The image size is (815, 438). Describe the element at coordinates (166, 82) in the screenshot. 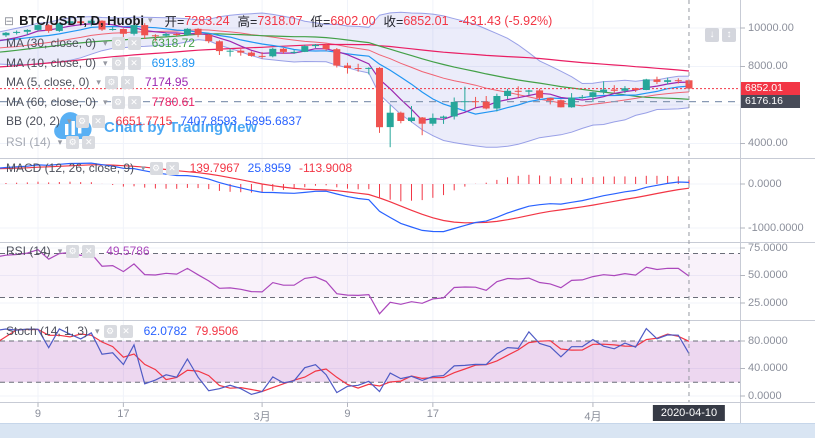

I see `indicator-value: 7174.95` at that location.